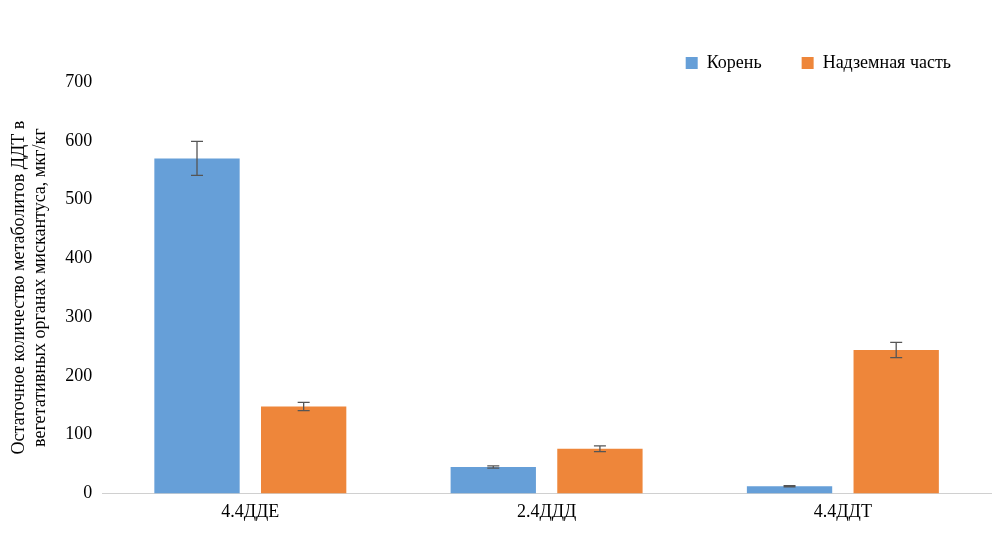 The image size is (1001, 535). What do you see at coordinates (546, 510) in the screenshot?
I see `x-tick-label: 2.4ДДД` at bounding box center [546, 510].